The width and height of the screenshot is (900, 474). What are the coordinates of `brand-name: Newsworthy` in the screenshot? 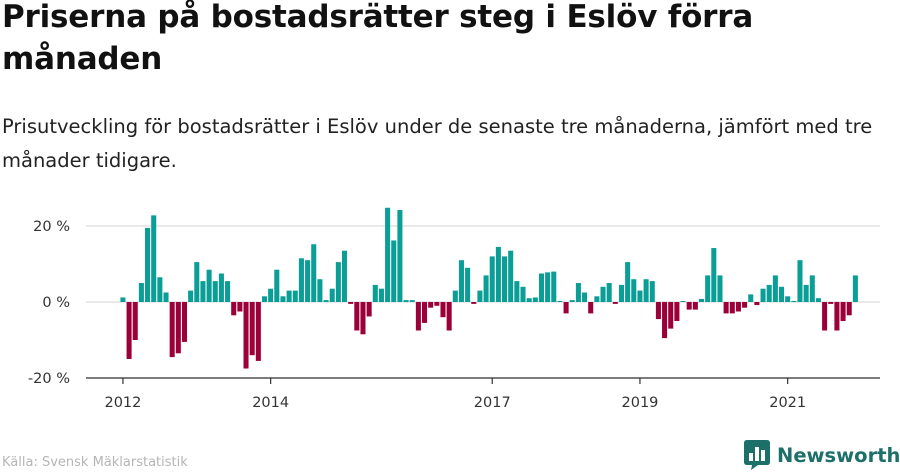 It's located at (838, 455).